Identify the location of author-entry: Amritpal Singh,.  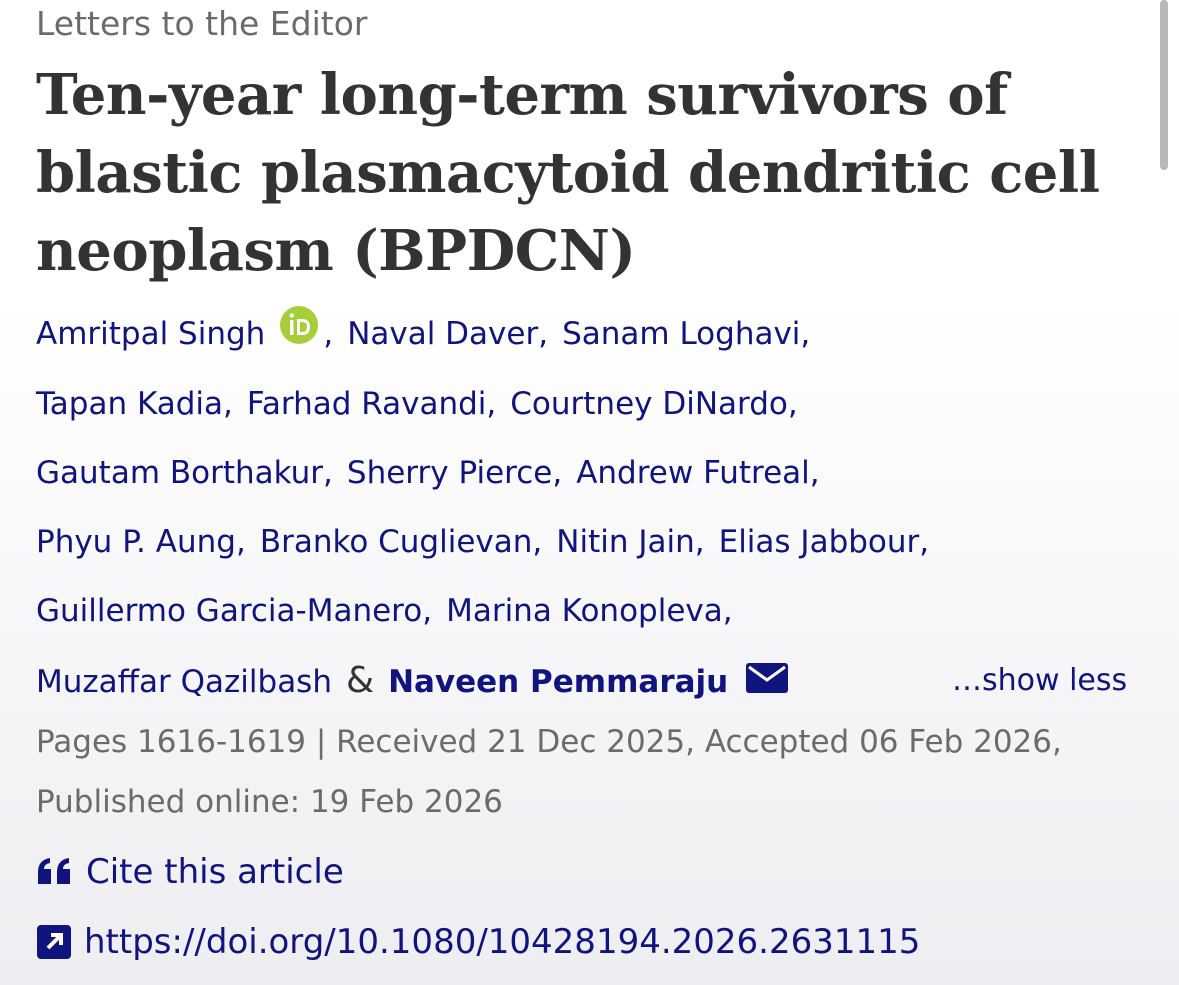
(185, 329).